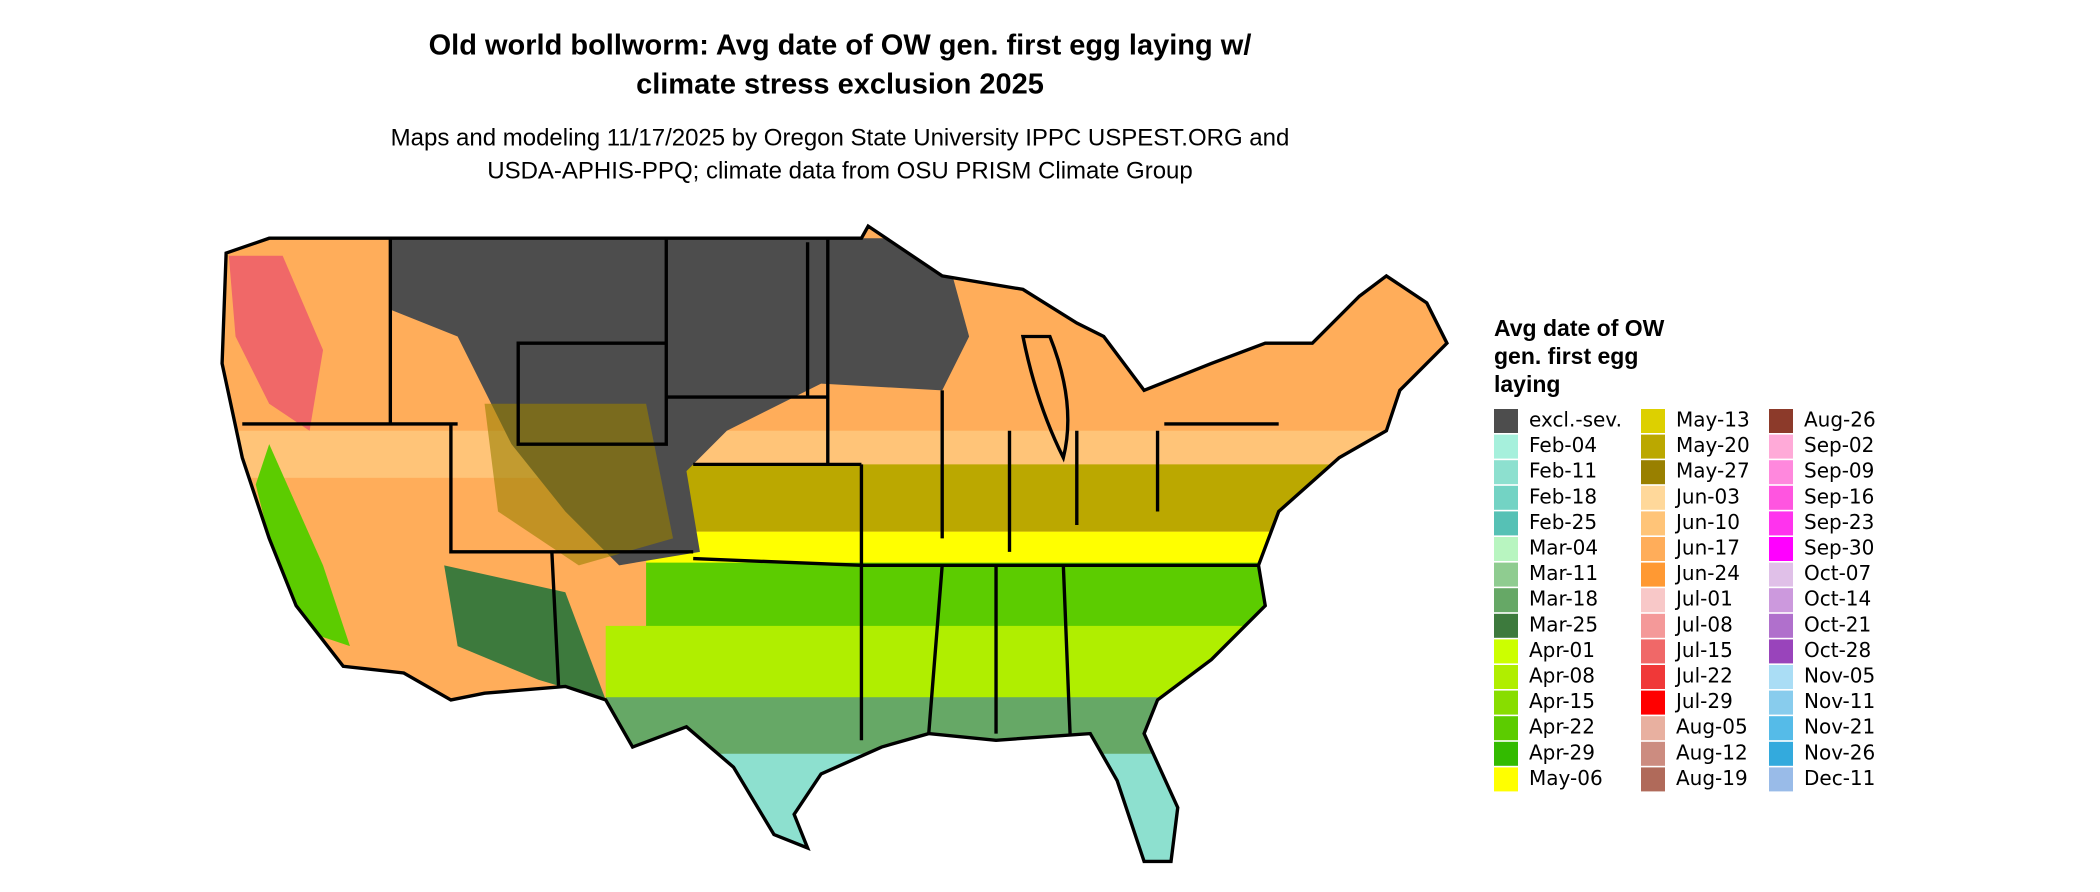 This screenshot has height=892, width=2100. Describe the element at coordinates (1566, 356) in the screenshot. I see `legend-title-line: gen. first egg` at that location.